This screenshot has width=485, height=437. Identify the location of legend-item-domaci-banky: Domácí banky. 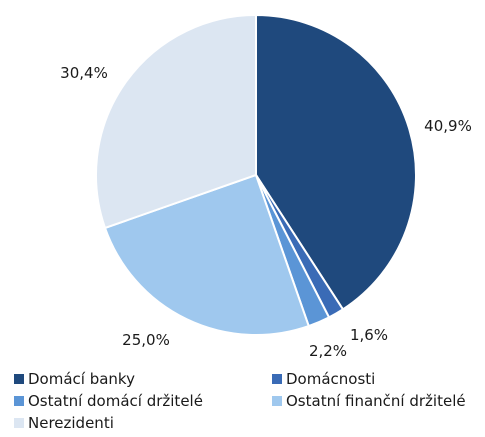
(74, 379).